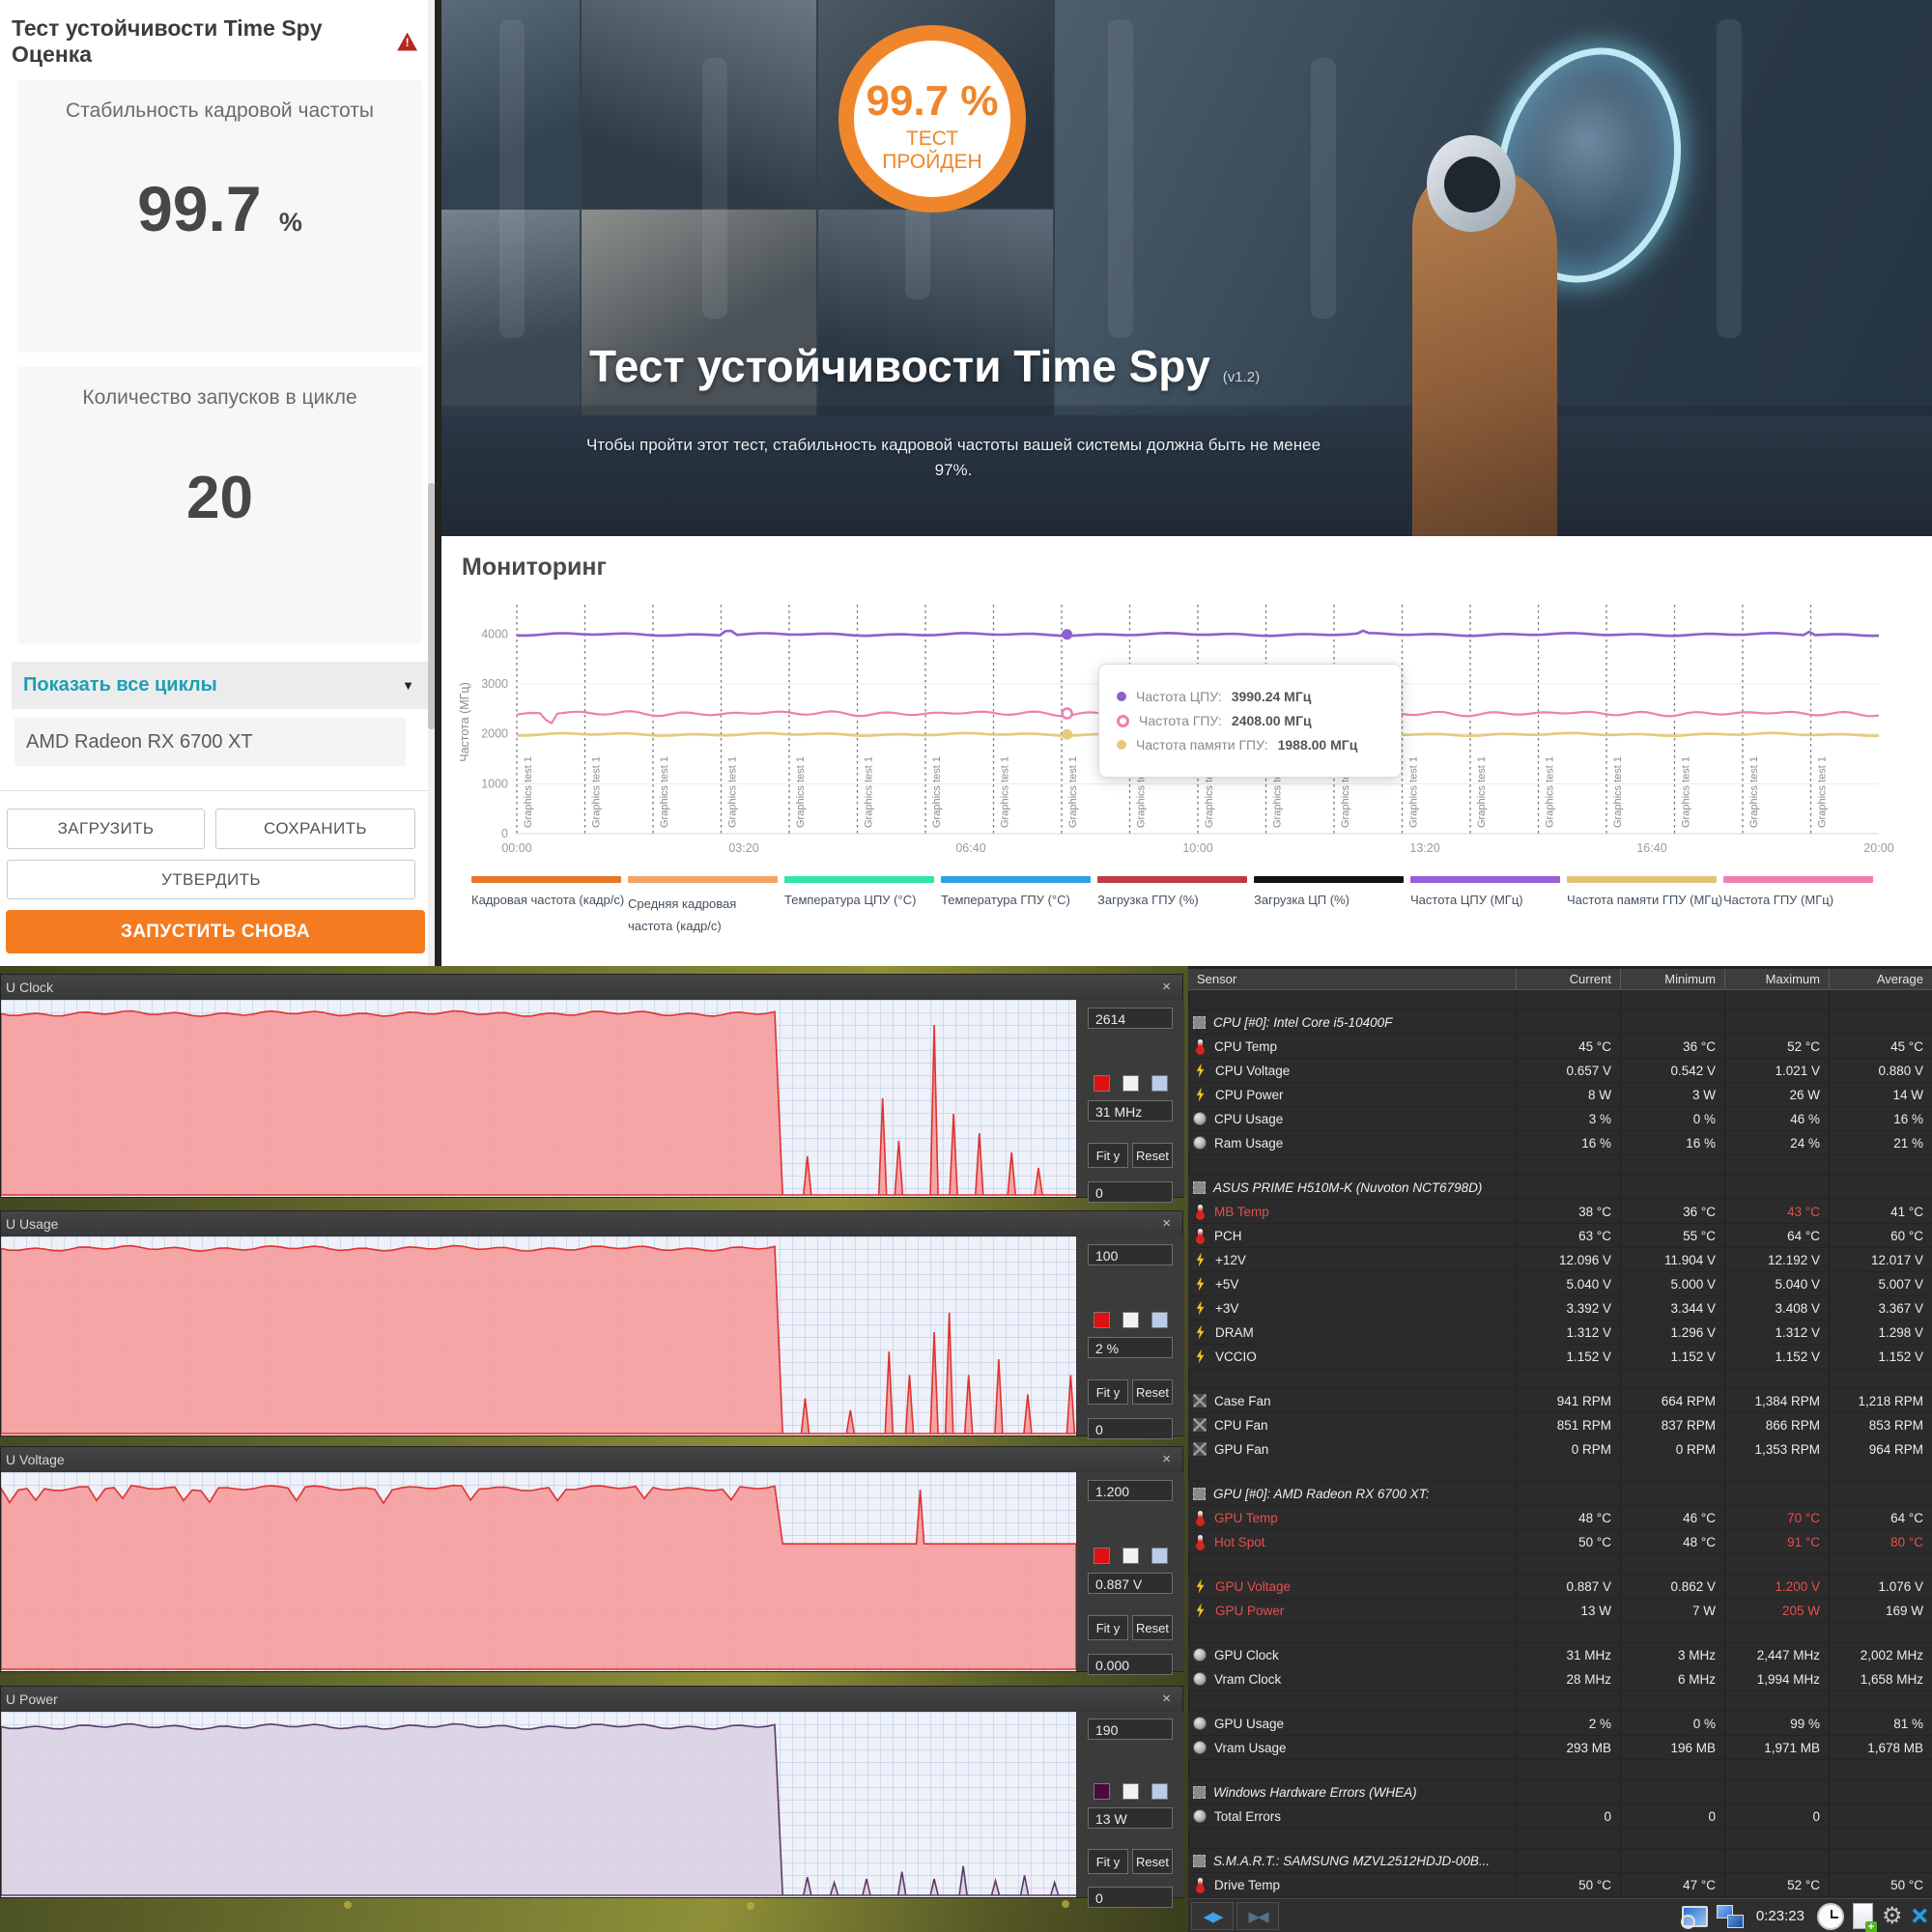 This screenshot has width=1932, height=1932. What do you see at coordinates (1560, 1119) in the screenshot?
I see `sensor-row: CPU Usage 3 % 0 % 46 % 16 %` at bounding box center [1560, 1119].